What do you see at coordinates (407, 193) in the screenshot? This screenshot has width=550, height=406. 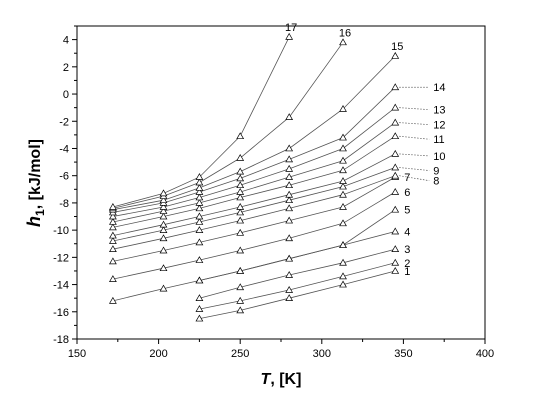 I see `series-label: 6` at bounding box center [407, 193].